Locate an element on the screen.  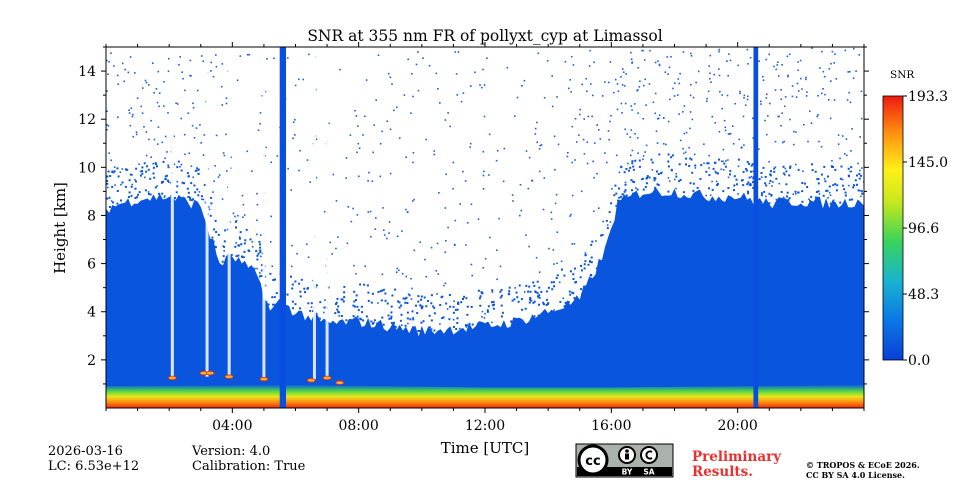
clear-gap is located at coordinates (264, 213).